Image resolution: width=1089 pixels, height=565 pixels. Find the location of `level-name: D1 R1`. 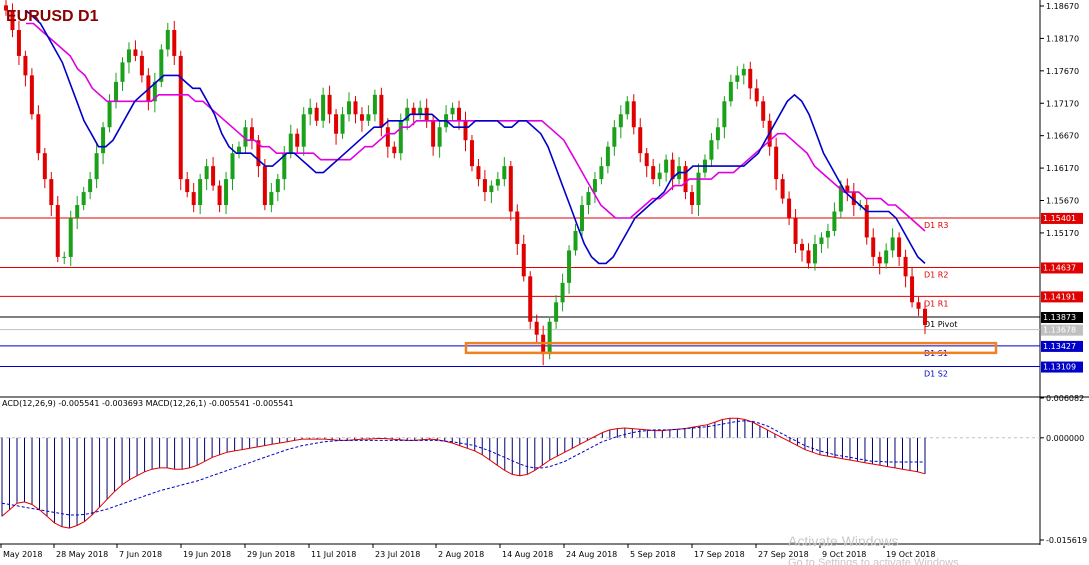

level-name: D1 R1 is located at coordinates (936, 303).